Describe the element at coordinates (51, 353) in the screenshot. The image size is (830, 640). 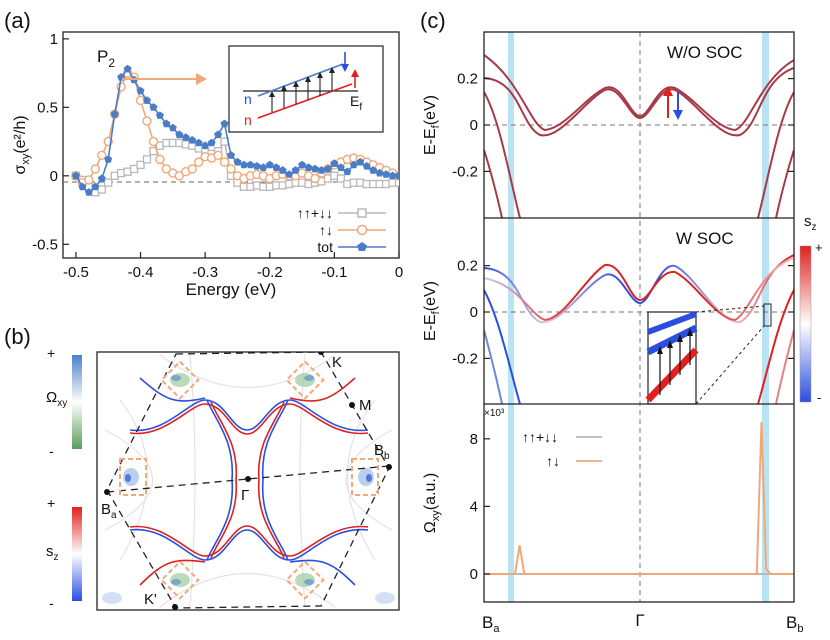
I see `cb-omega-plus: +` at that location.